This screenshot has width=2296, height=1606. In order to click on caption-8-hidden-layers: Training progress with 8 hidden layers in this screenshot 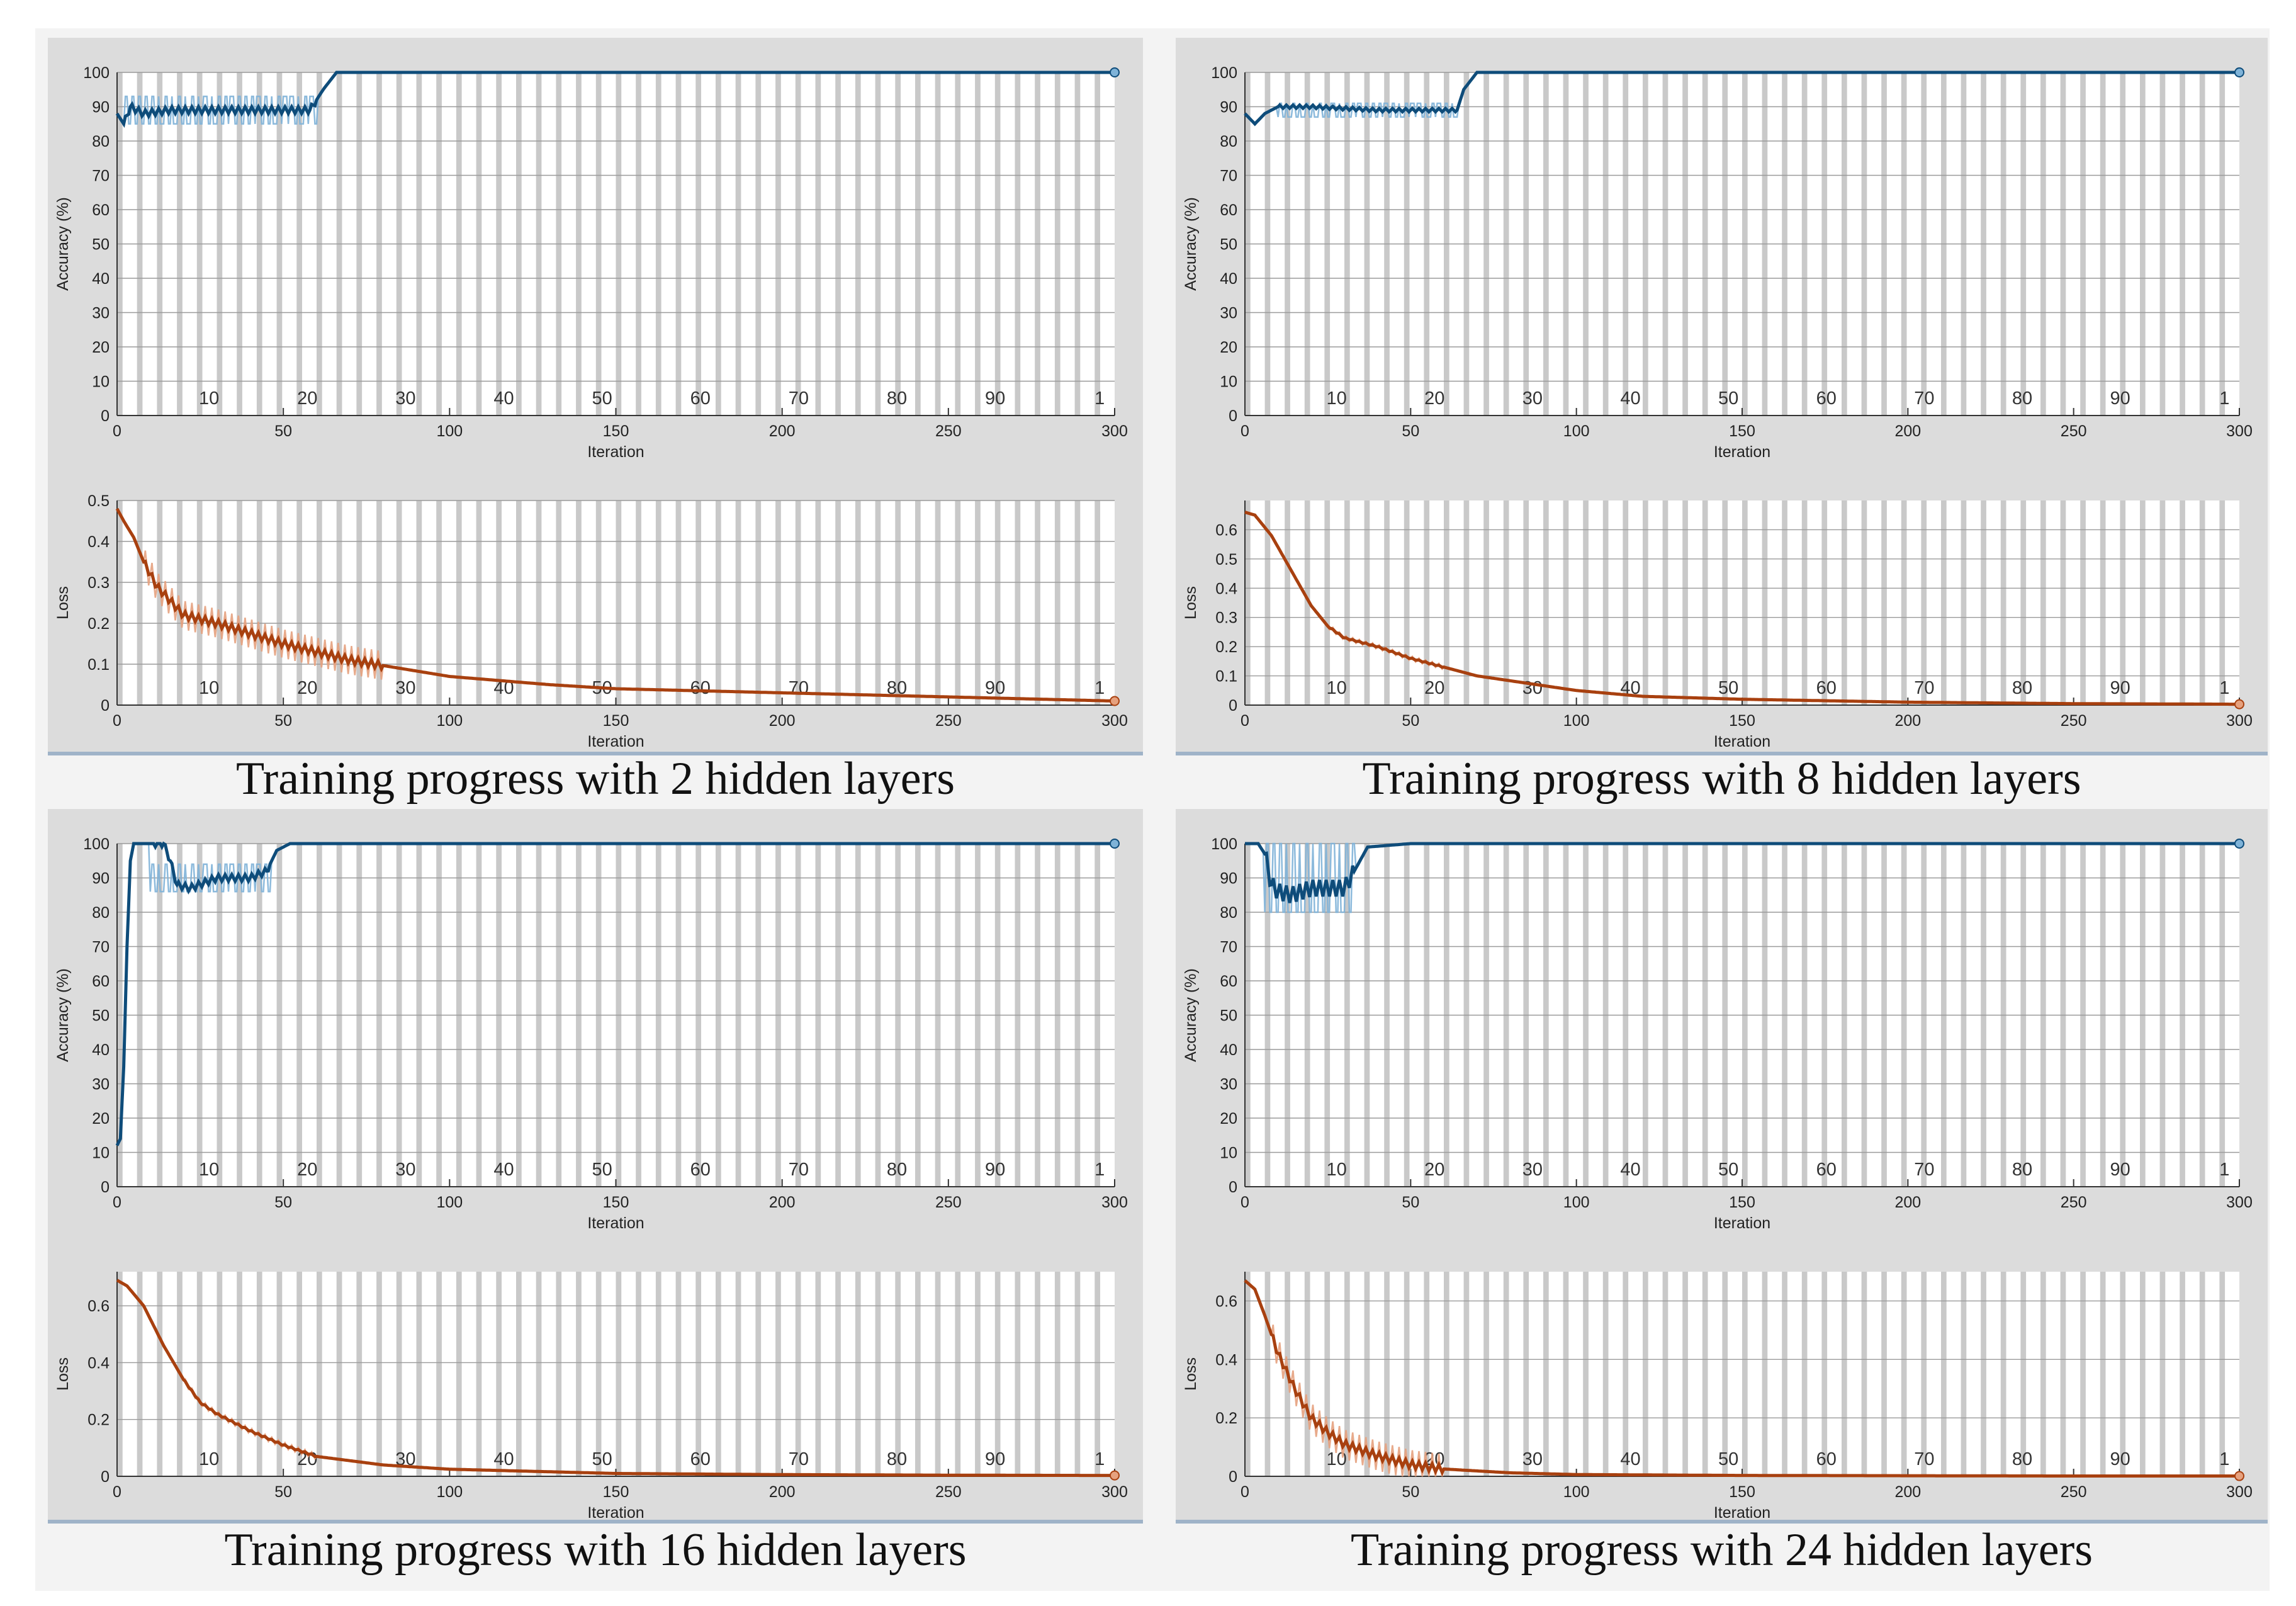, I will do `click(1722, 779)`.